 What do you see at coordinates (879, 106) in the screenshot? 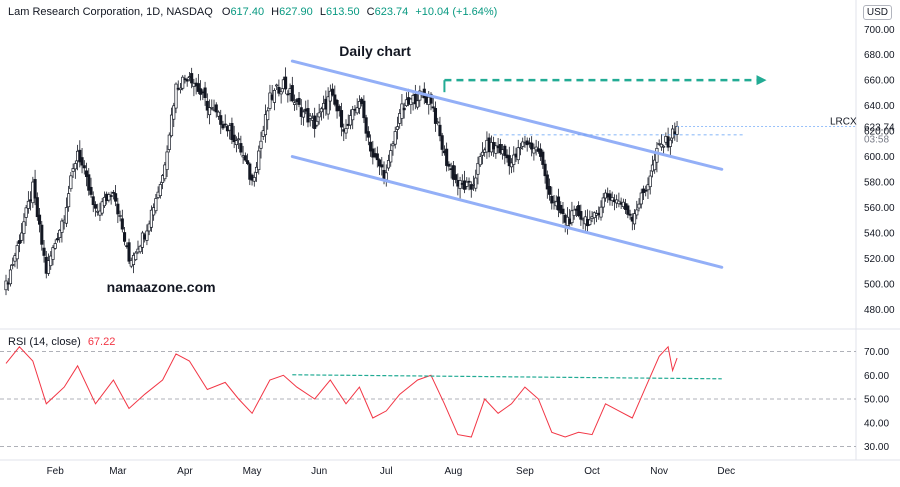
I see `price-tick-label: 640.00` at bounding box center [879, 106].